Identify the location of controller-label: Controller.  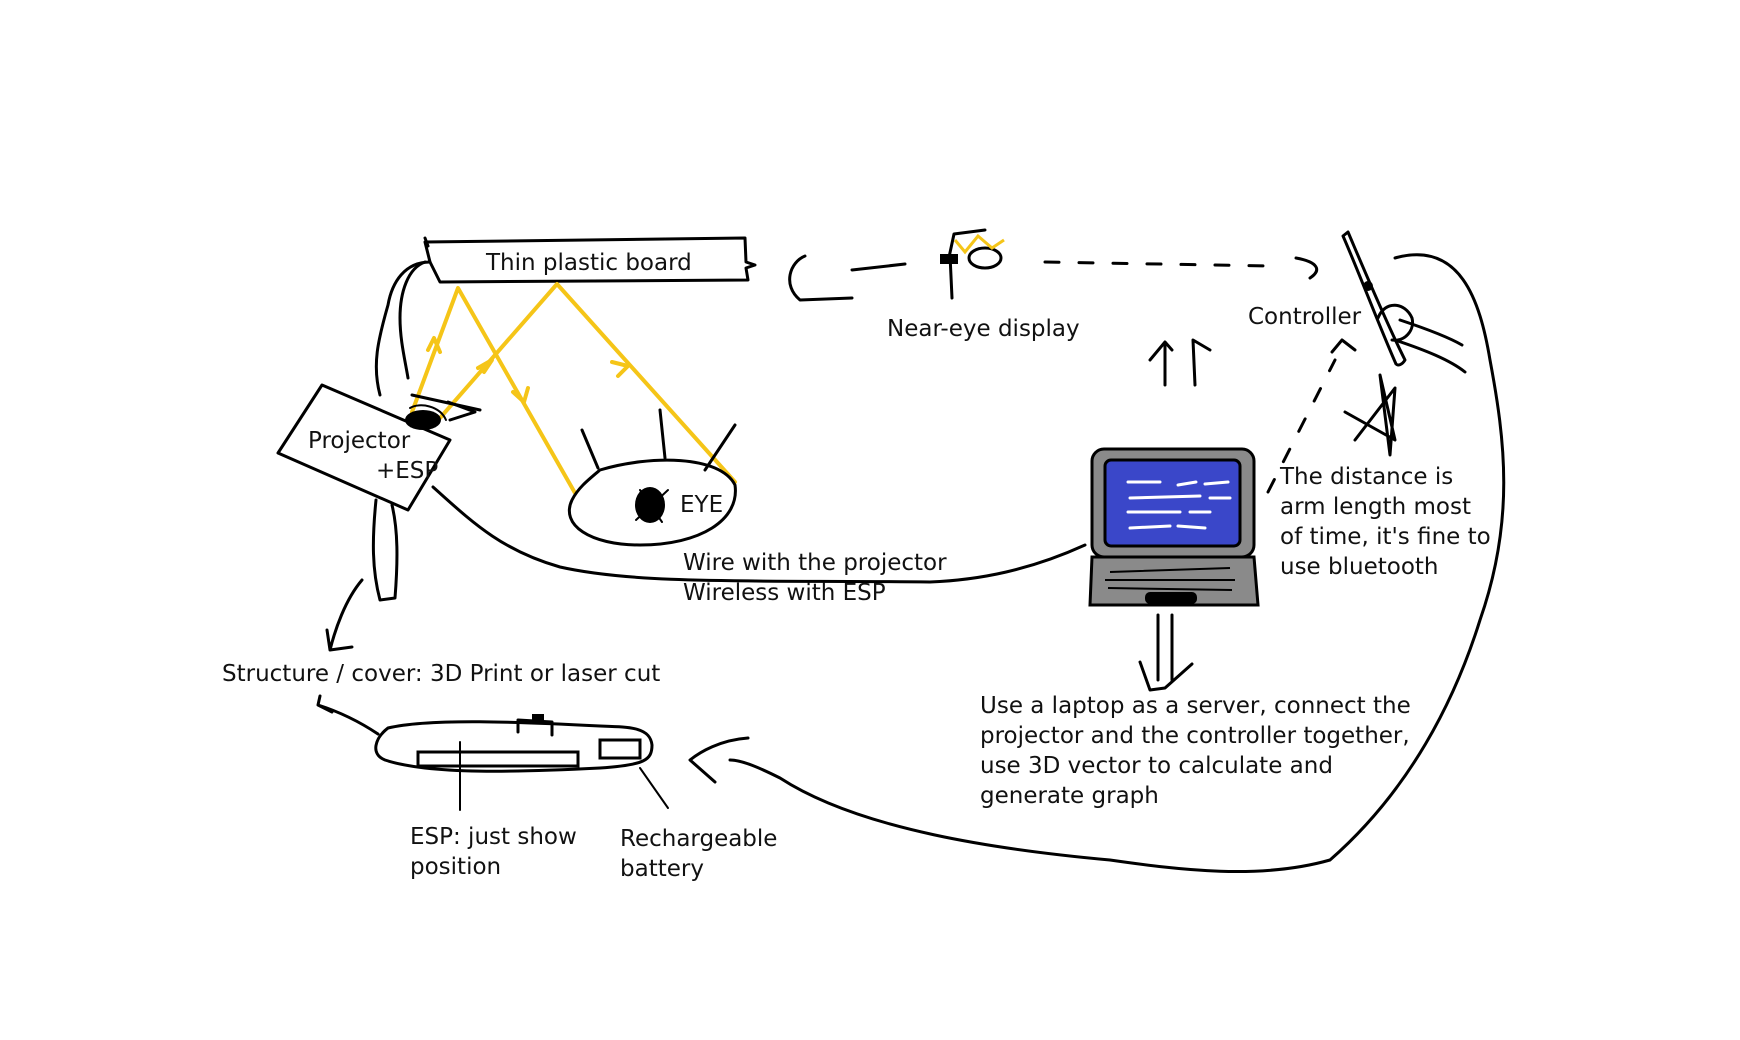
(1305, 317).